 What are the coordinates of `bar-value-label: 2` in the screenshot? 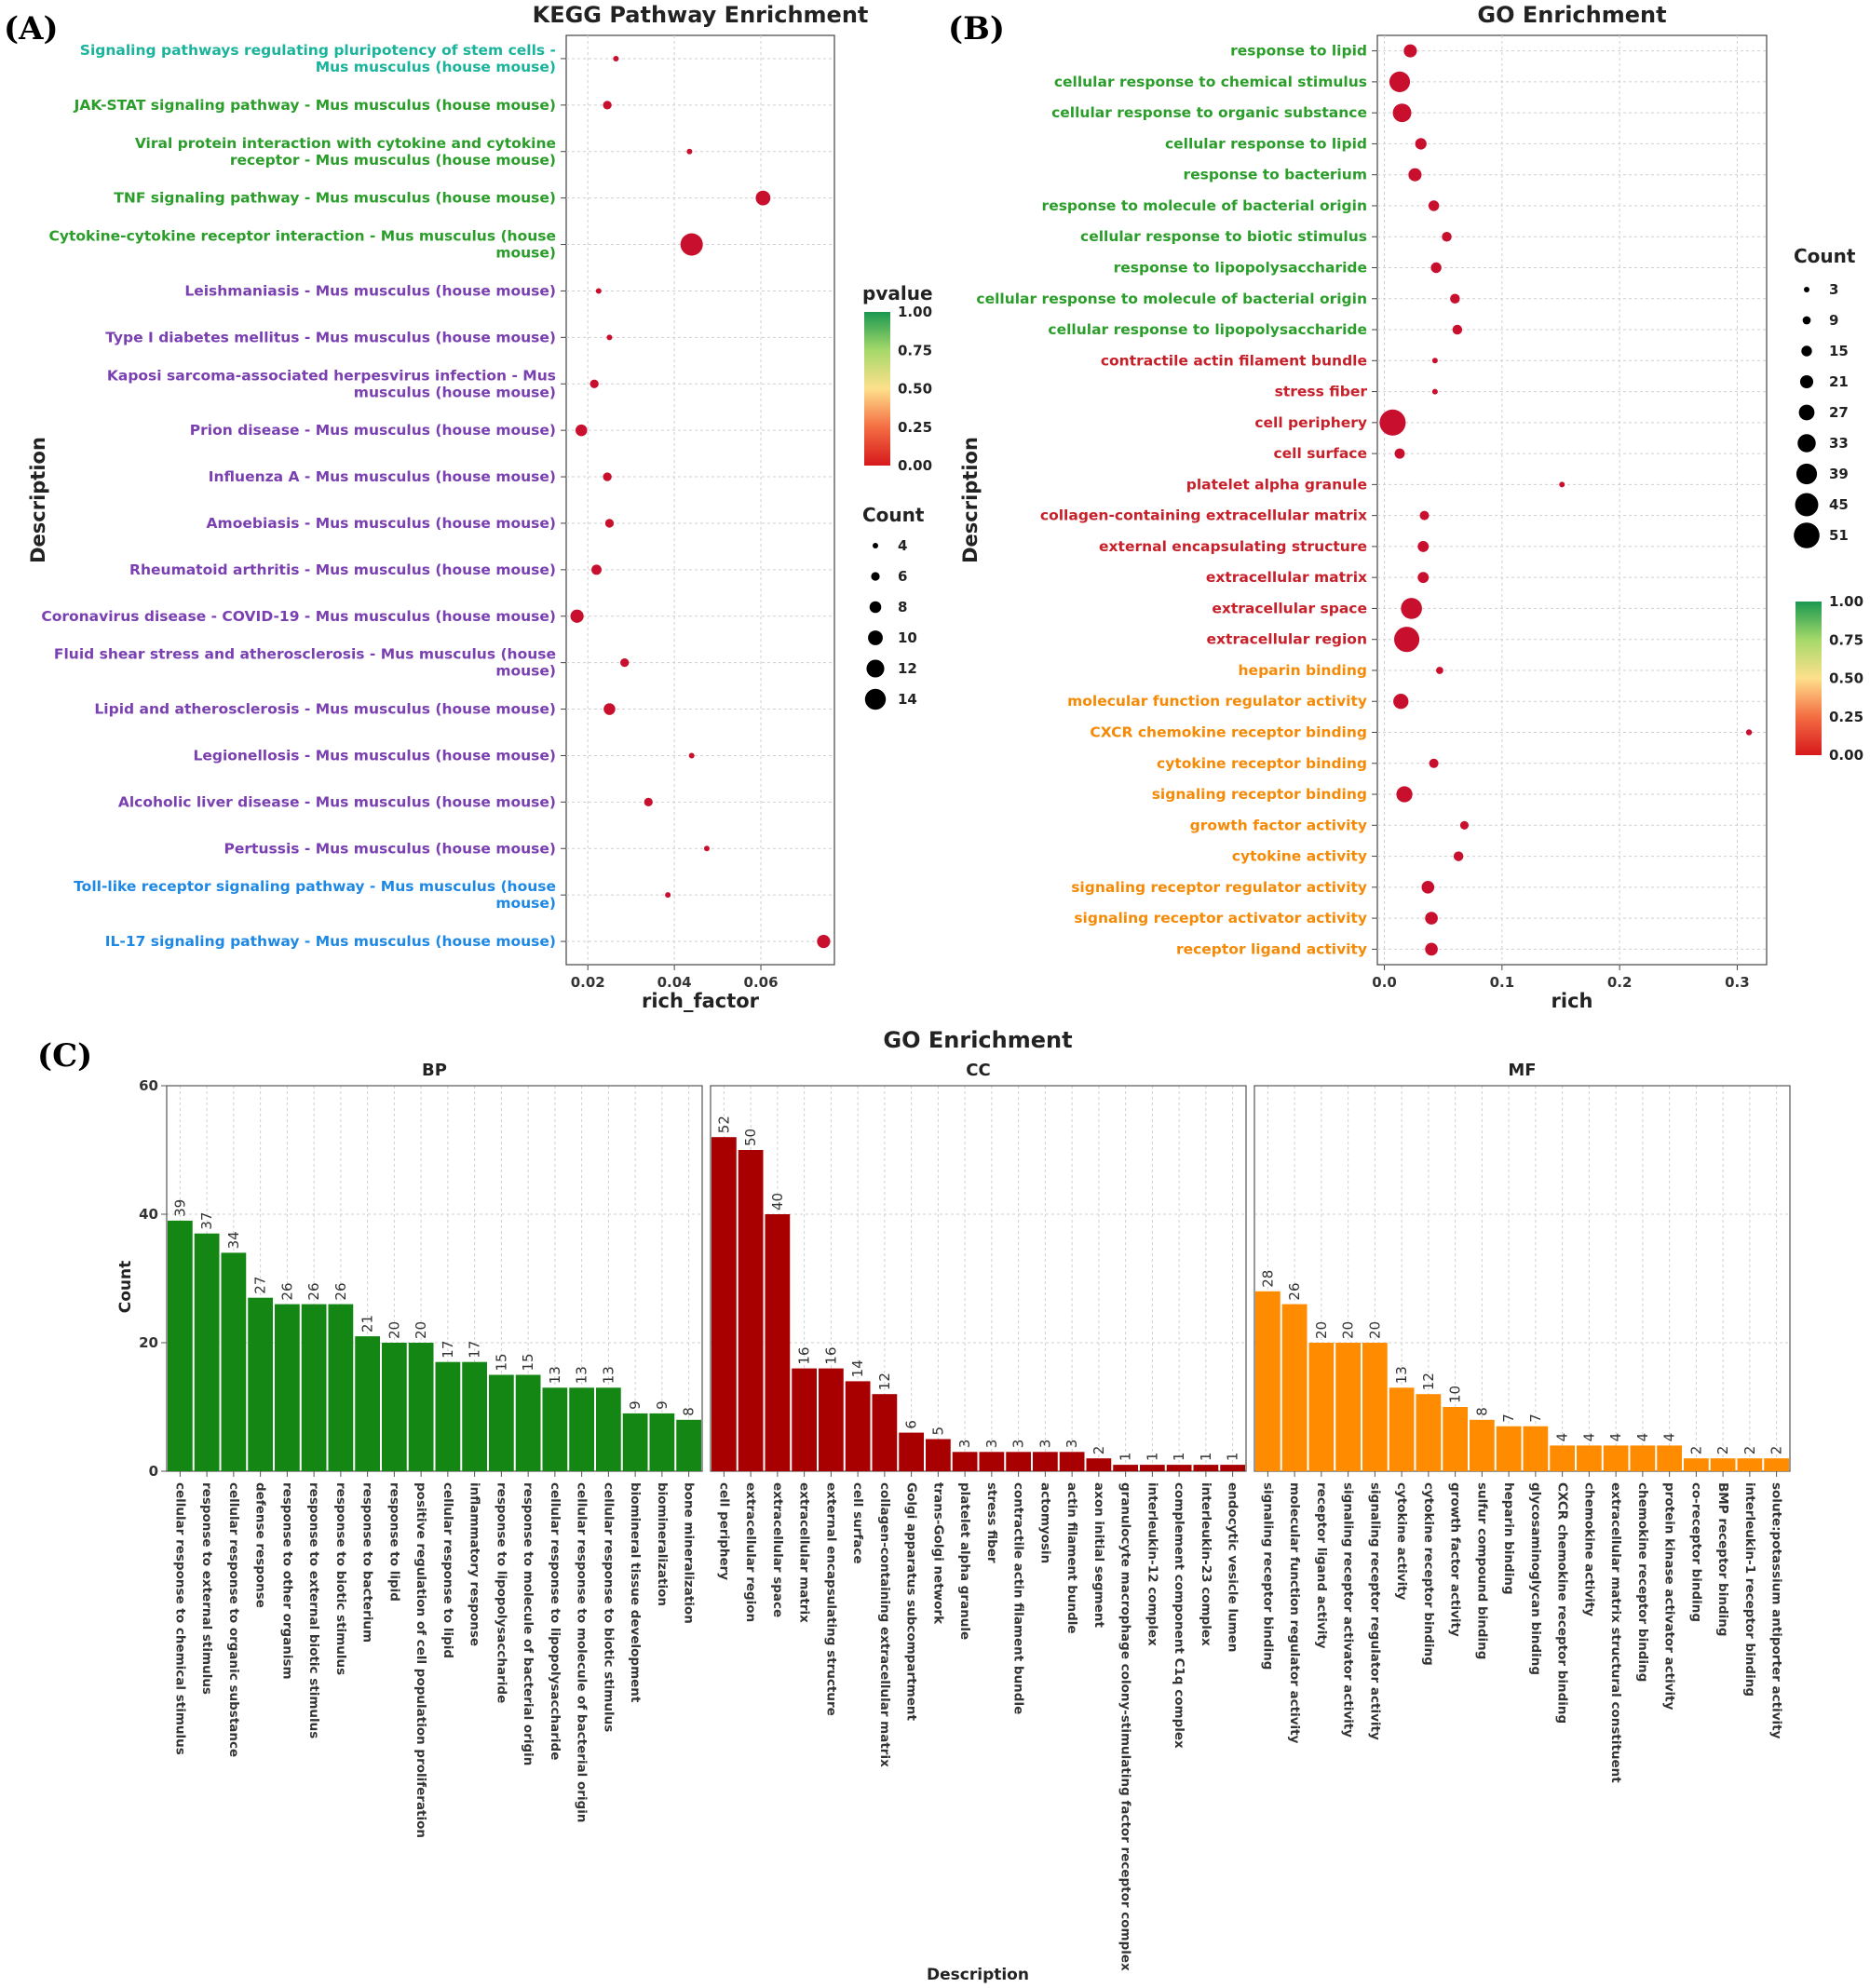 It's located at (1099, 1450).